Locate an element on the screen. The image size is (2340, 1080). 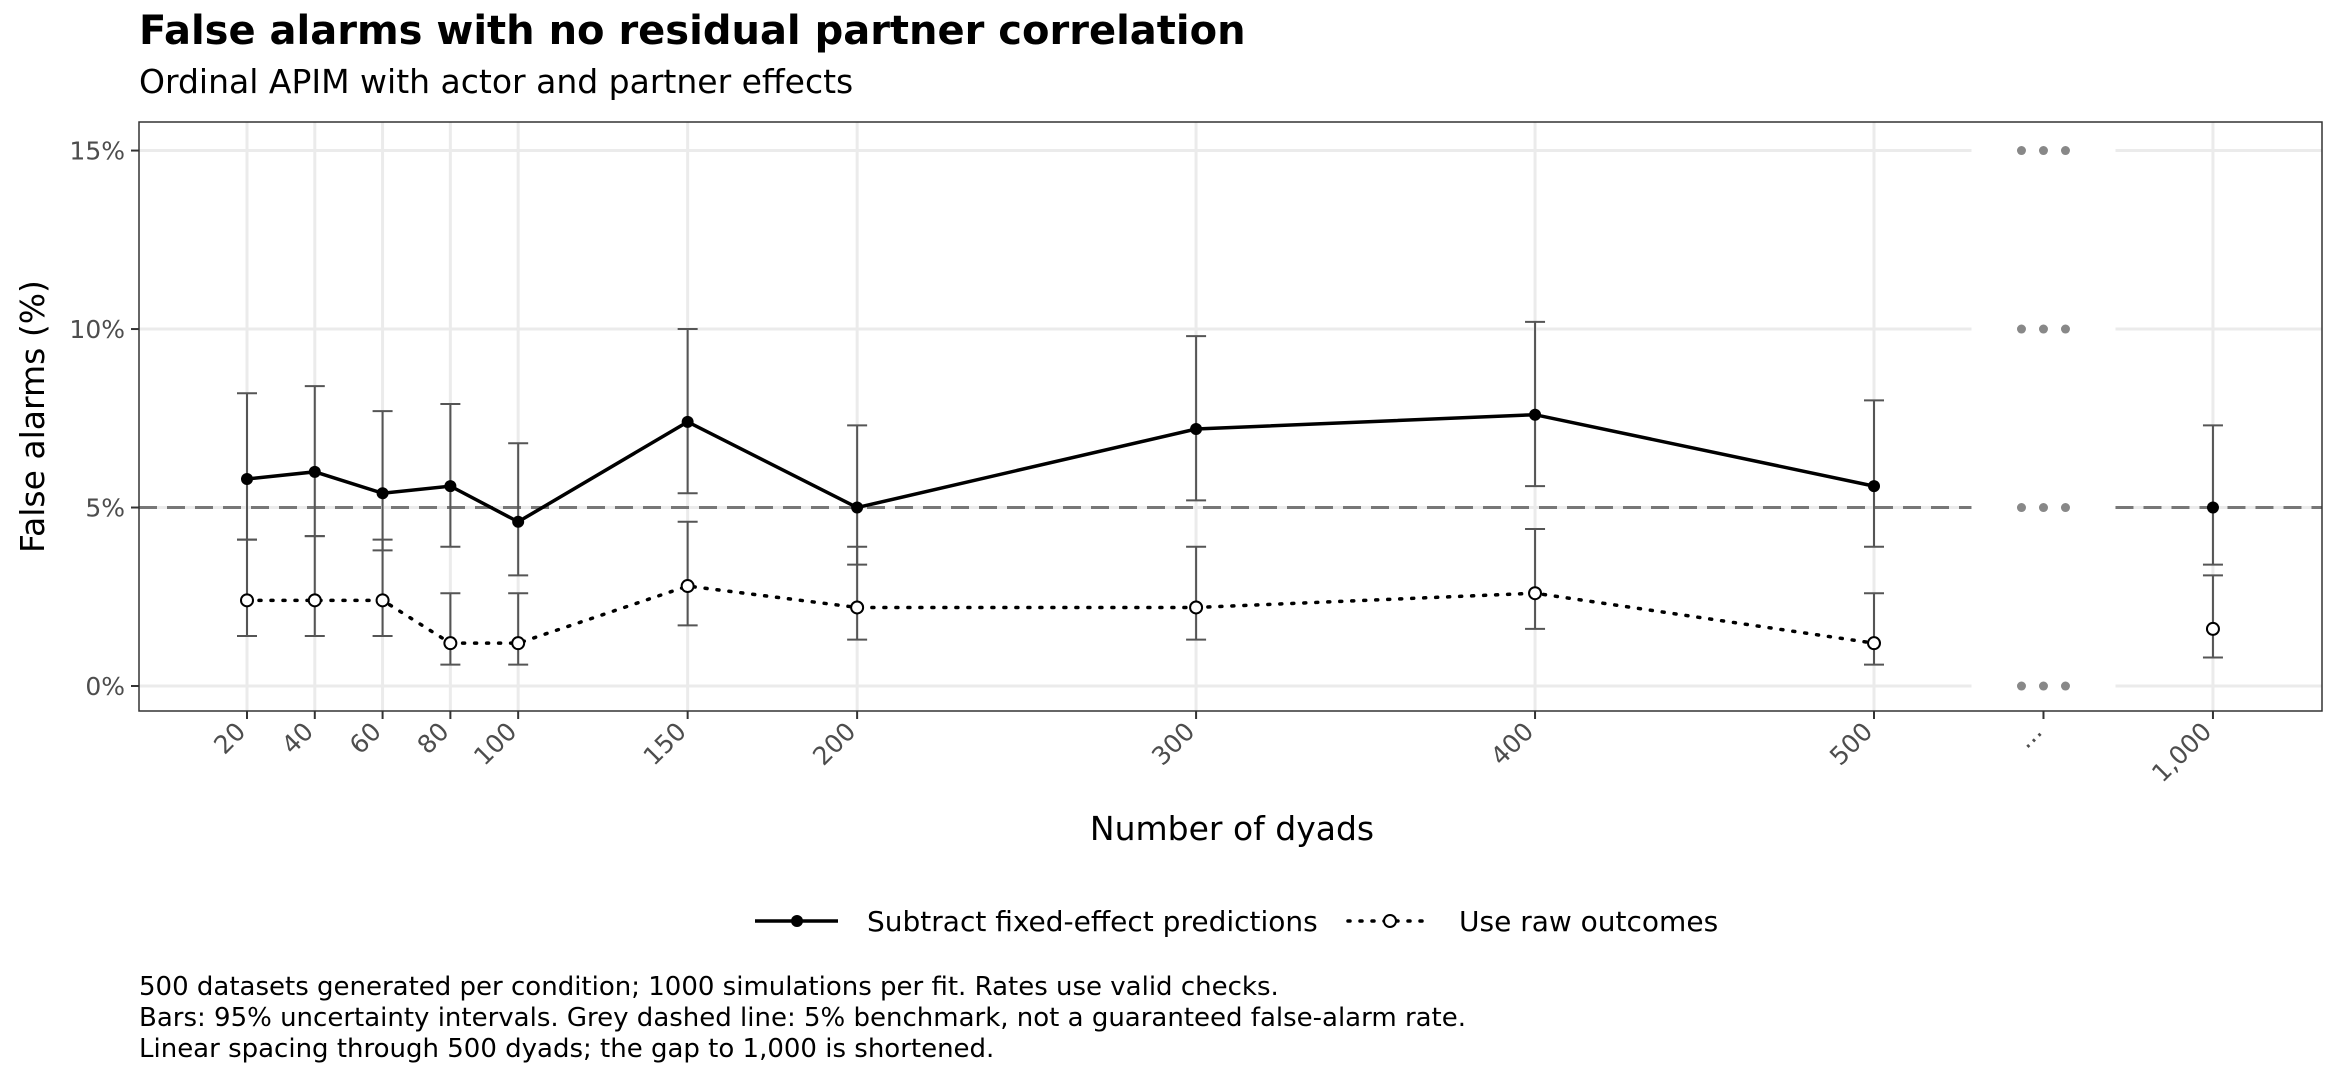
x-tick-label: 80 is located at coordinates (433, 738).